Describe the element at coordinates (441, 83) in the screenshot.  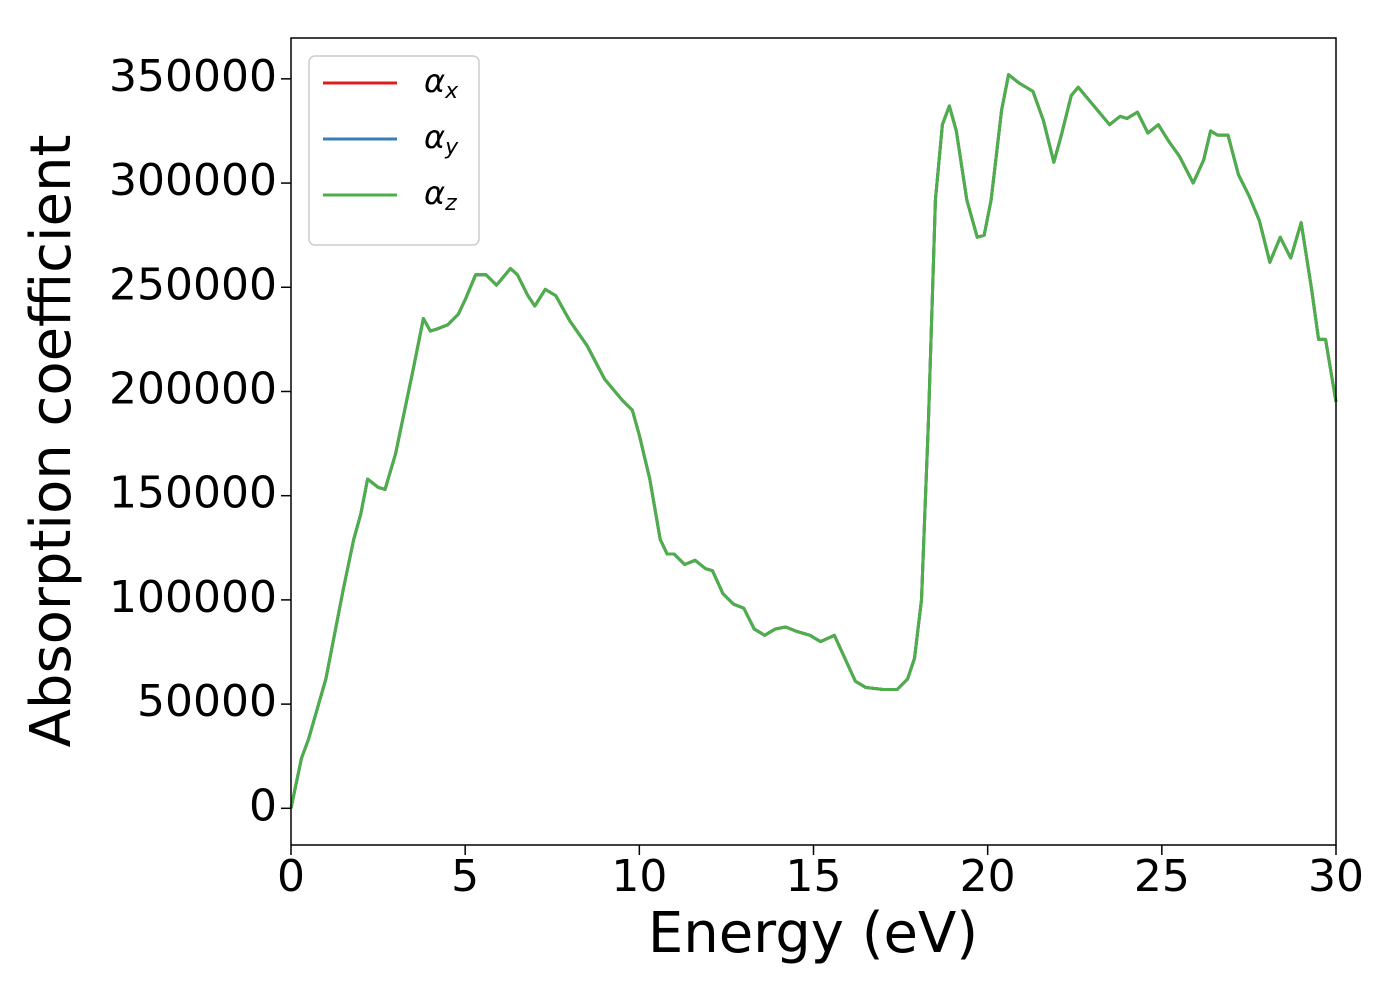
I see `legend-label: αx` at that location.